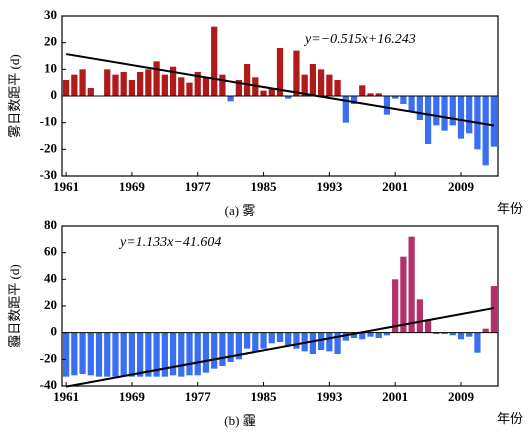  I want to click on y-axis-label: 霾日数距平 (d), so click(14, 305).